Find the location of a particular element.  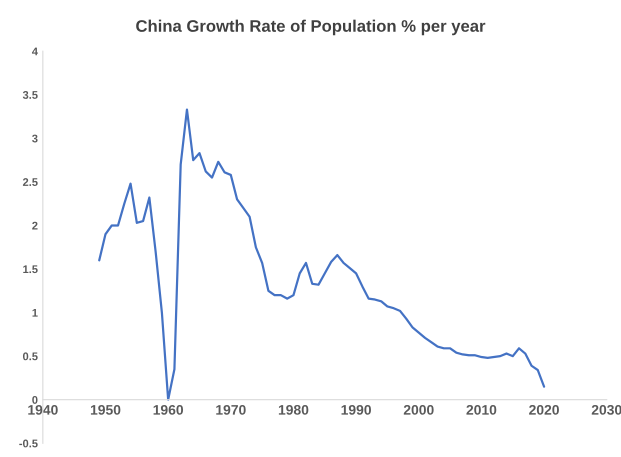

y-tick-label: 4 is located at coordinates (35, 52).